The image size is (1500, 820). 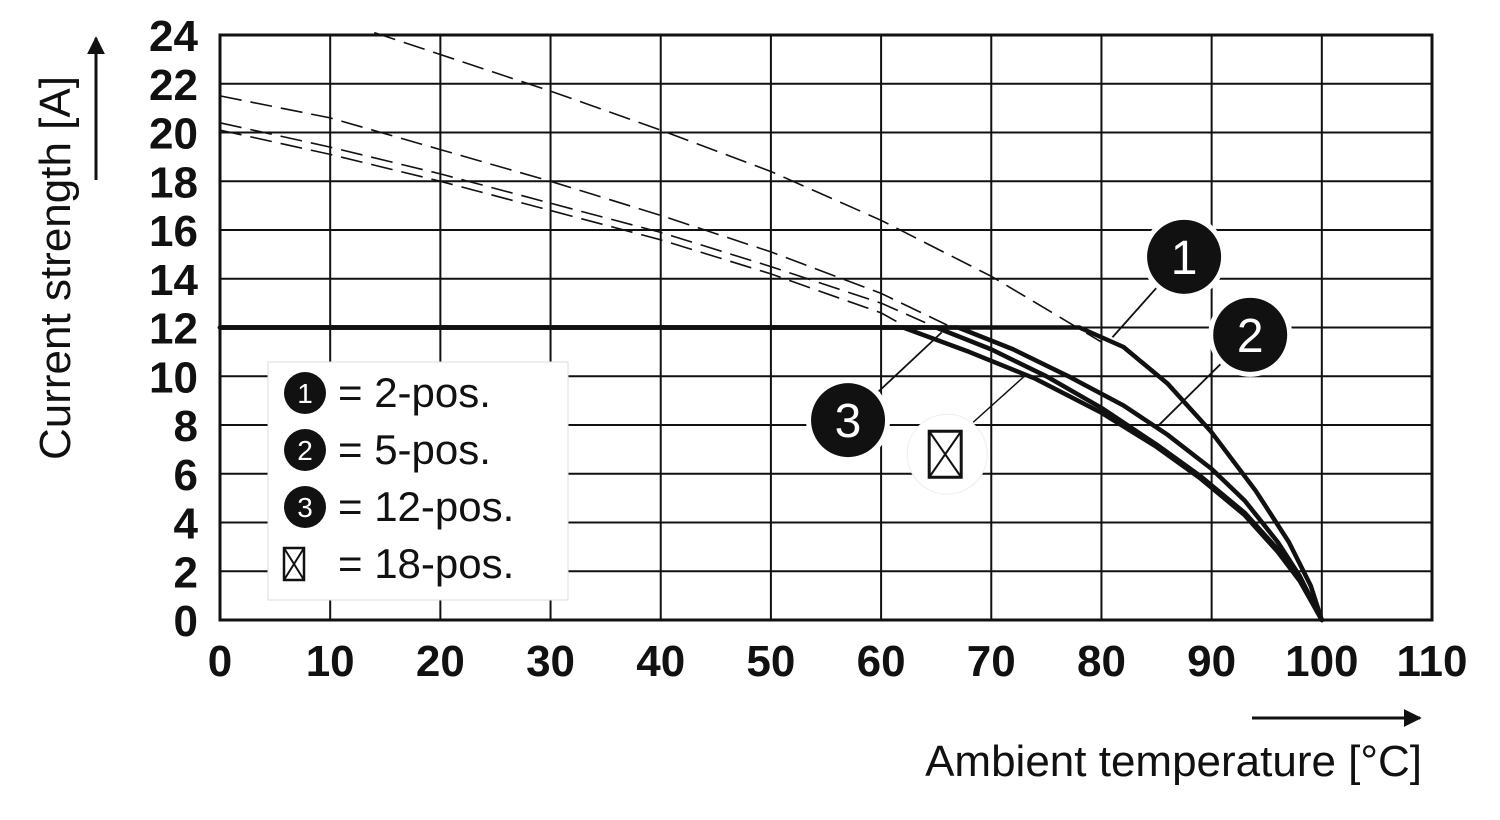 What do you see at coordinates (173, 377) in the screenshot?
I see `y-tick-label: 10` at bounding box center [173, 377].